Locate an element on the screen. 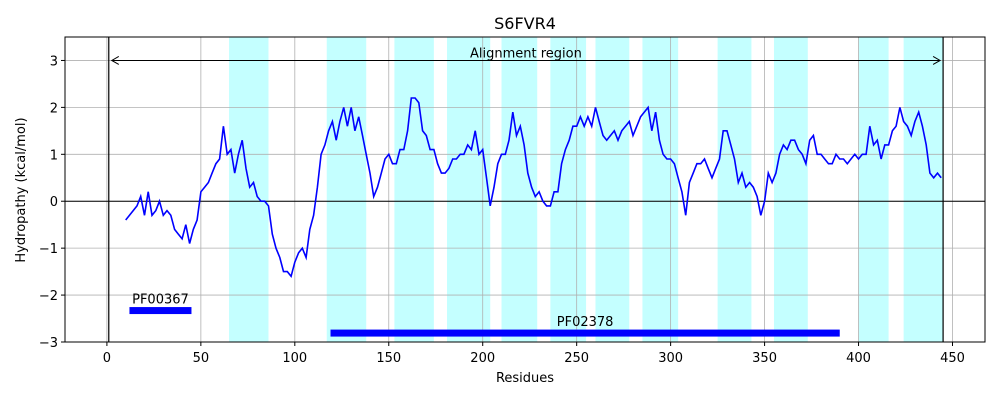 Image resolution: width=1000 pixels, height=400 pixels. y-tick-label: −2 is located at coordinates (48, 296).